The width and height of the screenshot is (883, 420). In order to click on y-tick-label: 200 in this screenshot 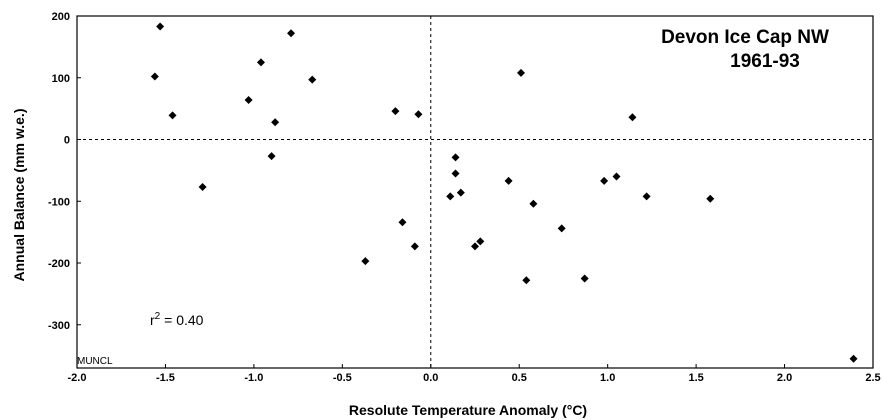, I will do `click(61, 17)`.